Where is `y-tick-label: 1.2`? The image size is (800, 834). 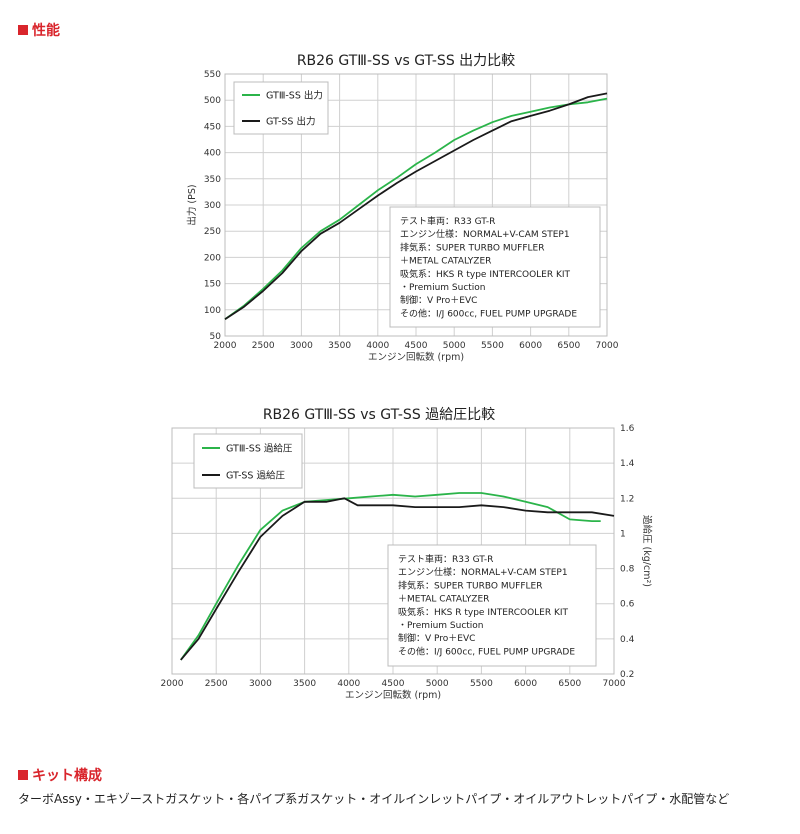
y-tick-label: 1.2 is located at coordinates (627, 499).